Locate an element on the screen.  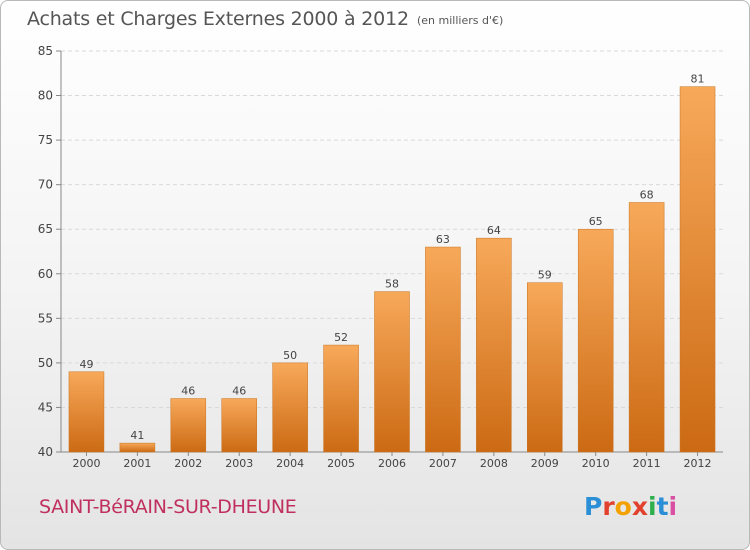
x-tick-label: 2012 is located at coordinates (698, 463).